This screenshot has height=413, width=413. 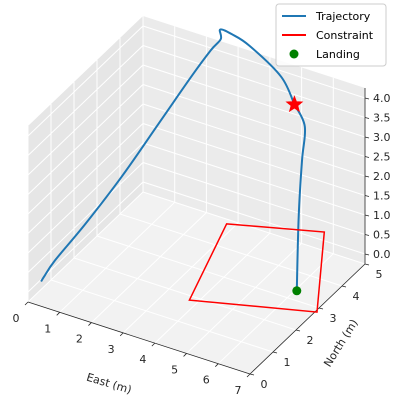 I want to click on legend-box, so click(x=331, y=35).